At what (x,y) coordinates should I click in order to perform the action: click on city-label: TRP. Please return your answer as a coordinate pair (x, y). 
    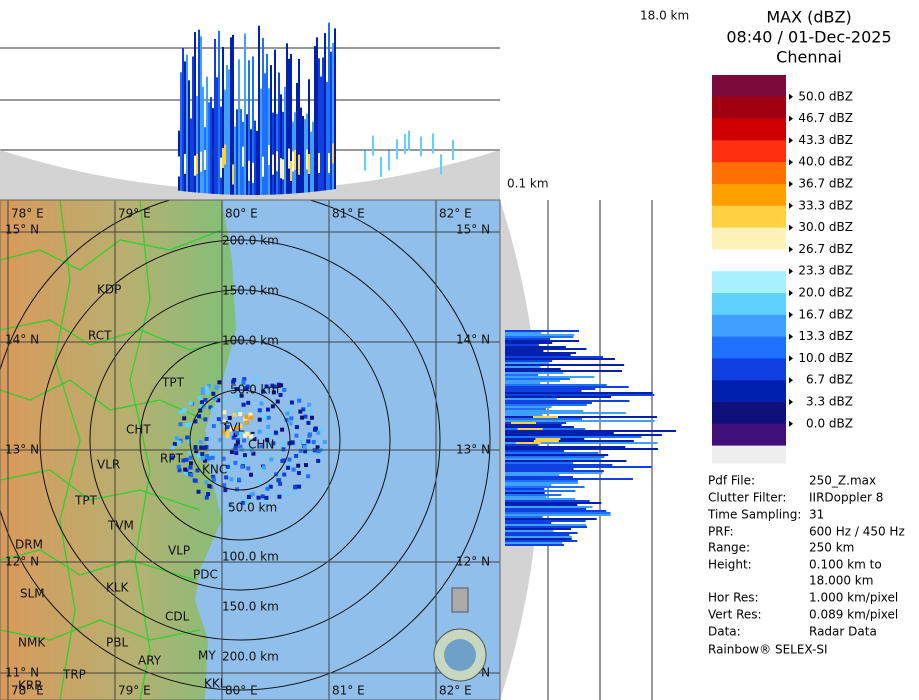
    Looking at the image, I should click on (74, 675).